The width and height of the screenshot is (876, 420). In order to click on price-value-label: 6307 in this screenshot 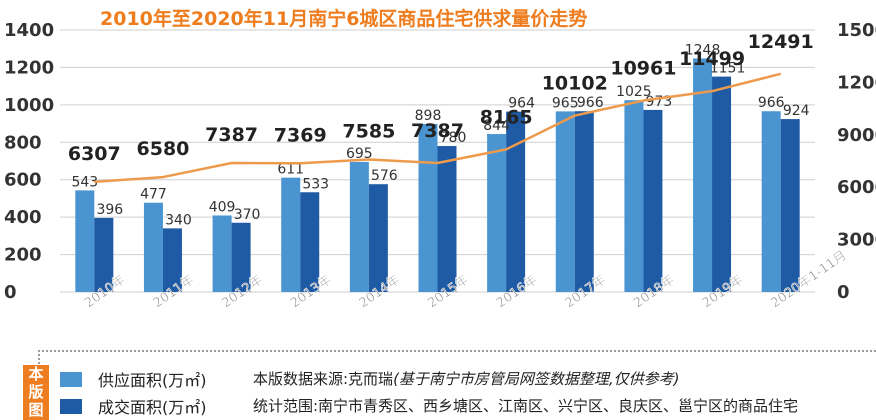, I will do `click(94, 154)`.